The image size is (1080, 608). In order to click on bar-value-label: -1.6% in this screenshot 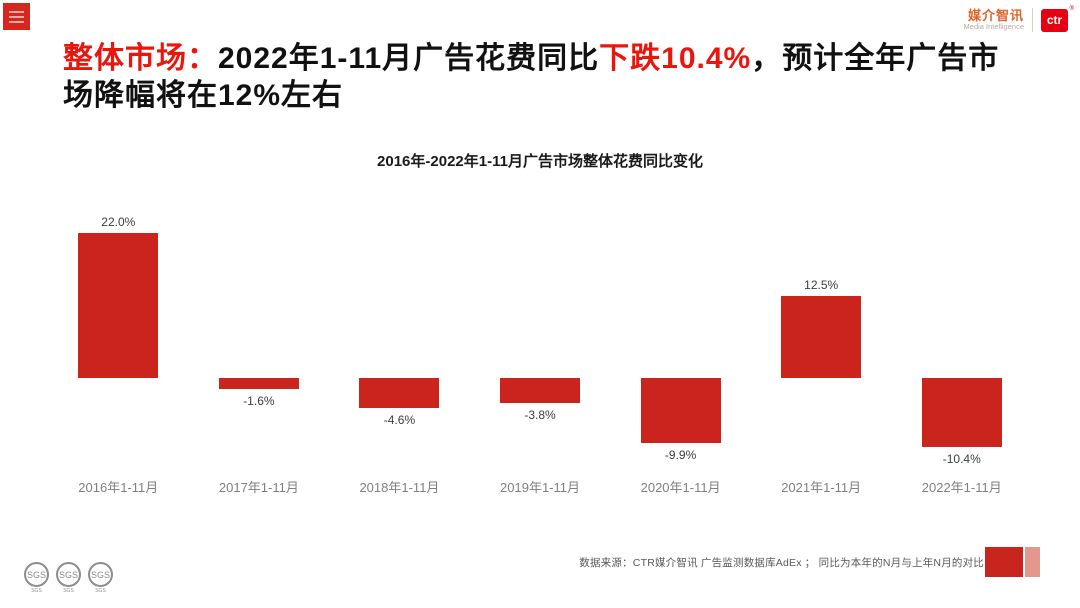, I will do `click(259, 400)`.